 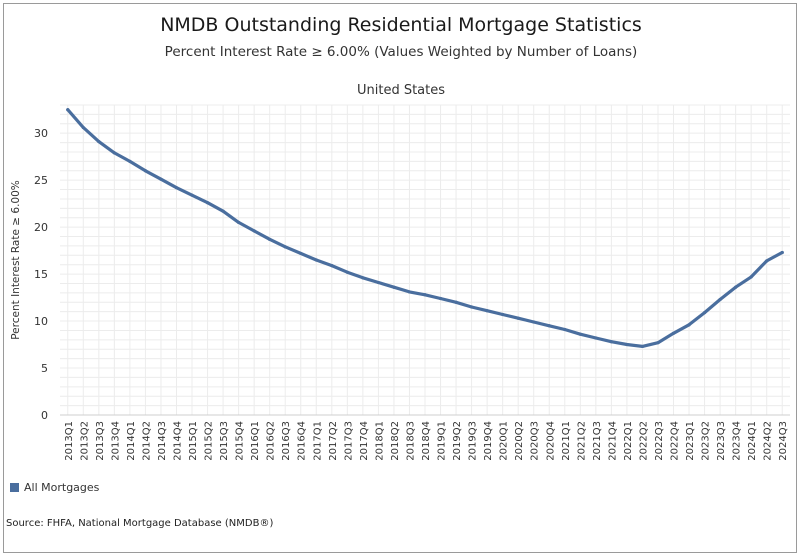 I want to click on x-tick-label: 2016Q3, so click(x=286, y=441).